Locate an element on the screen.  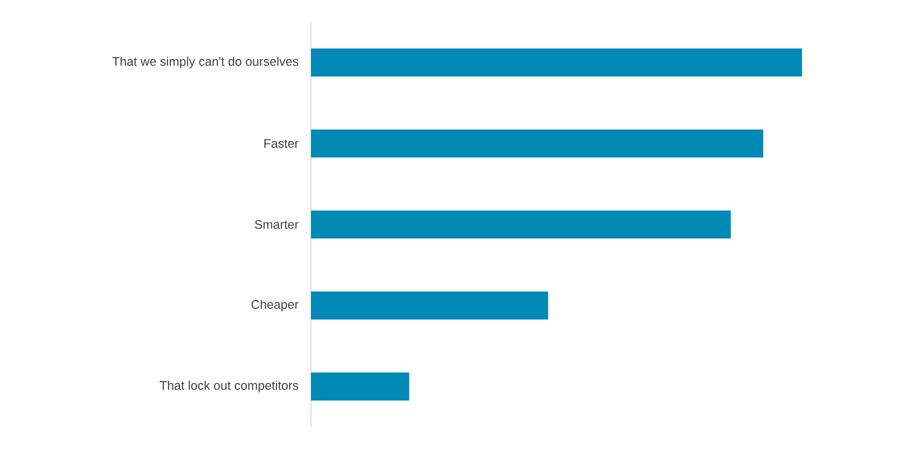
y-tick-label: Smarter is located at coordinates (276, 224).